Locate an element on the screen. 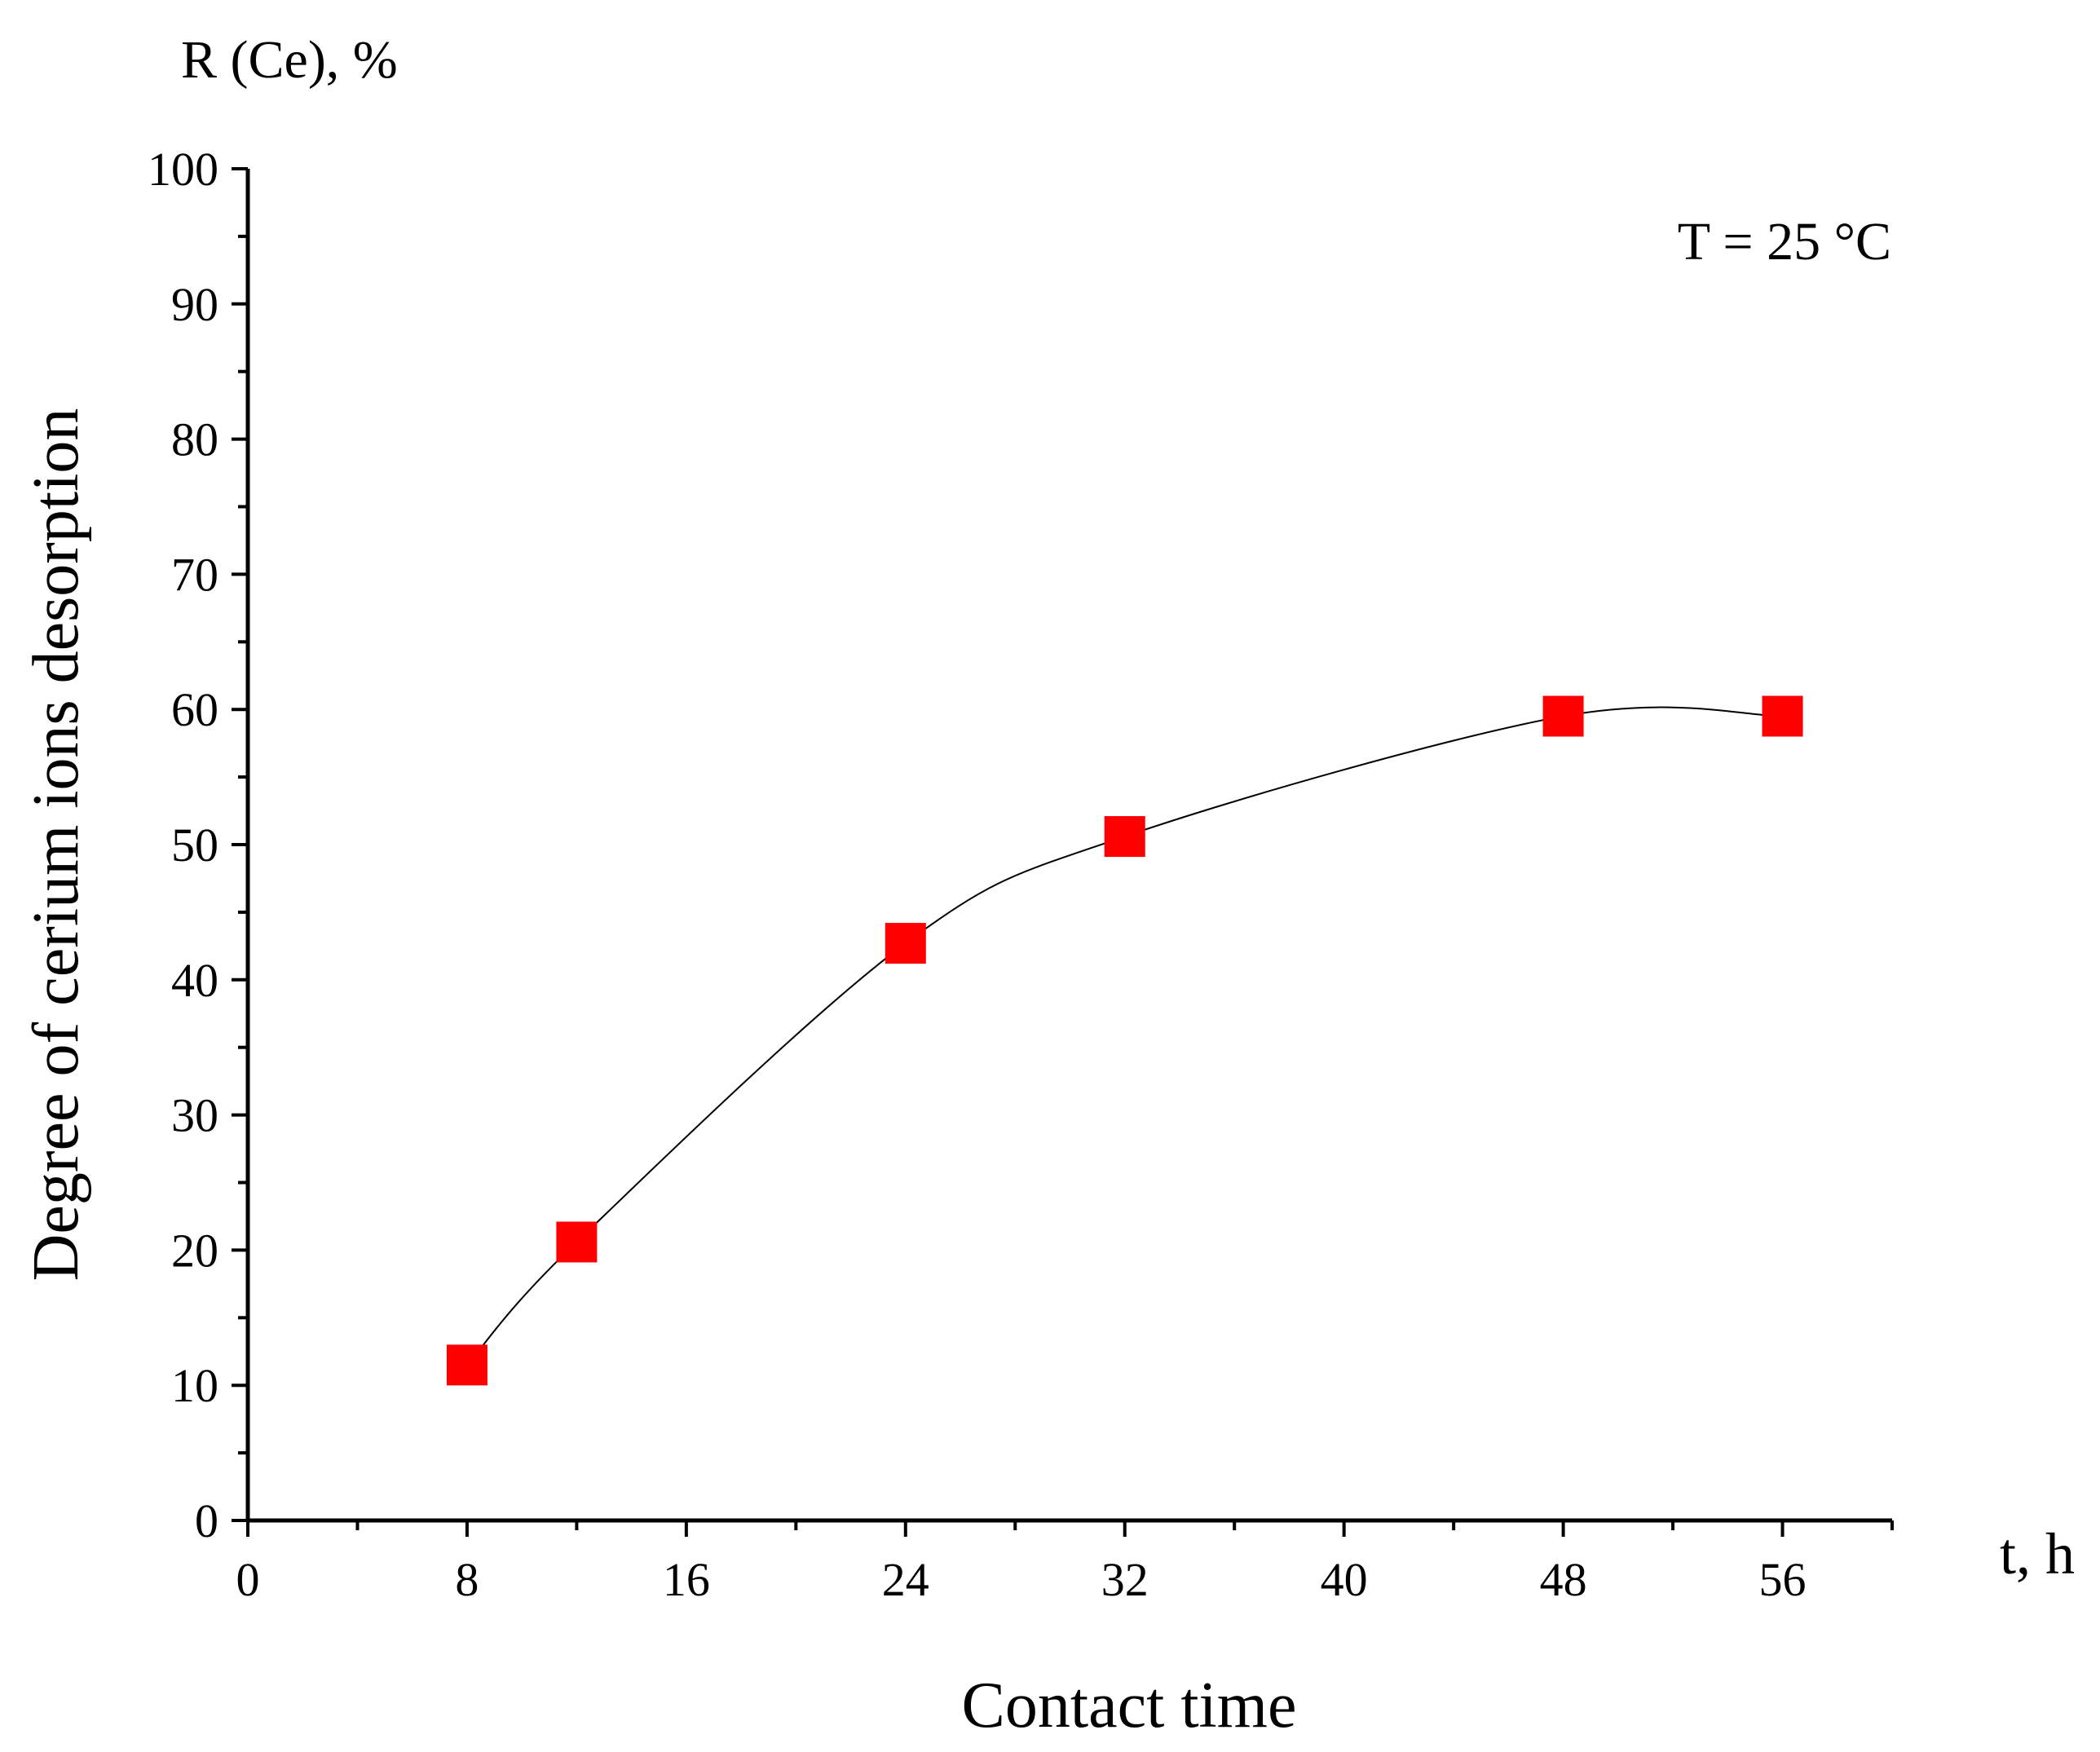  y-tick-label: 20 is located at coordinates (194, 1250).